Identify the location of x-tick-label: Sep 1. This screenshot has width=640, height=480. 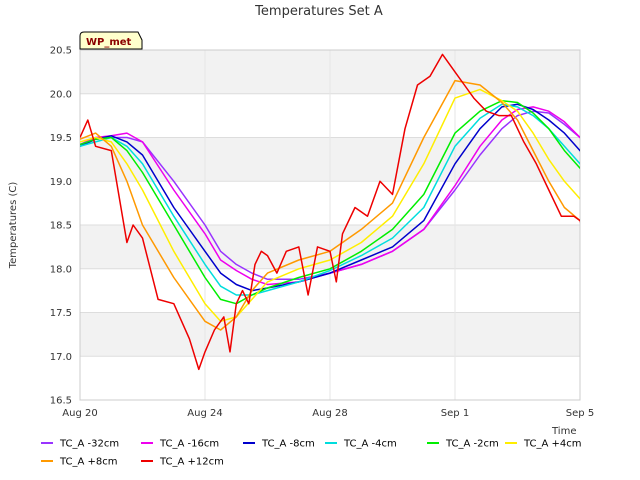
(455, 413).